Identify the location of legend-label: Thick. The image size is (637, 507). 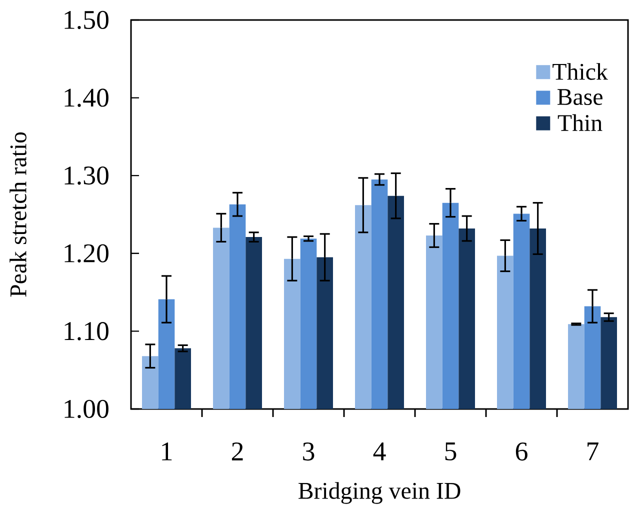
(580, 71).